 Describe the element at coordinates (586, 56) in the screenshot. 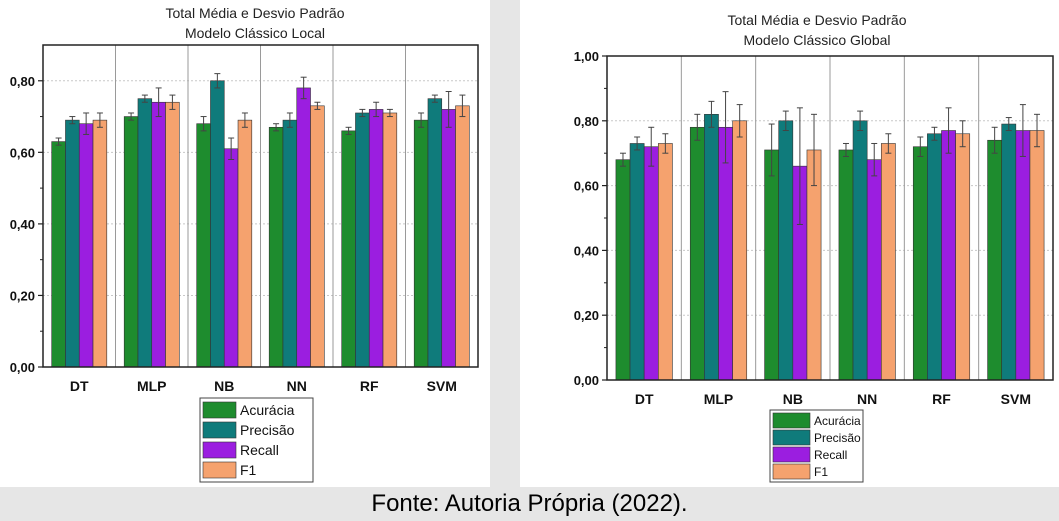

I see `y-tick-label: 1,00` at that location.